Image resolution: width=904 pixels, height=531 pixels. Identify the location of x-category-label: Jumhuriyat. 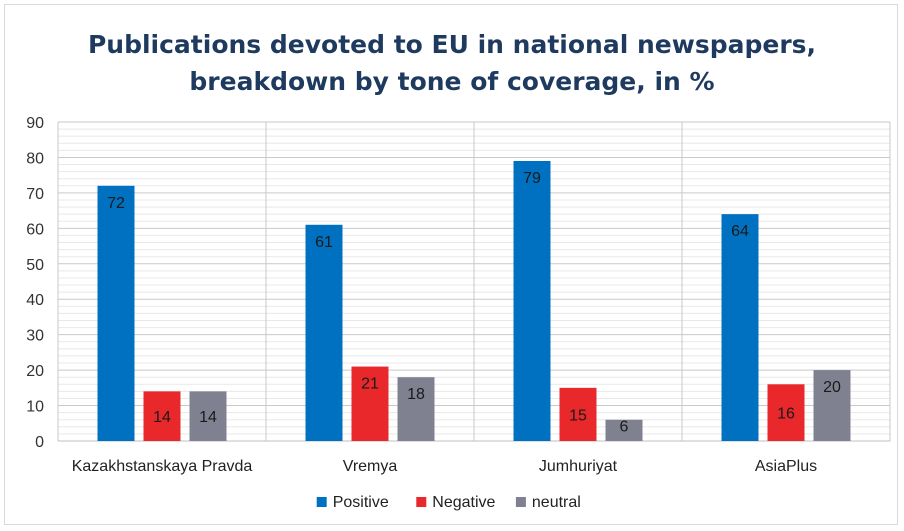
(578, 466).